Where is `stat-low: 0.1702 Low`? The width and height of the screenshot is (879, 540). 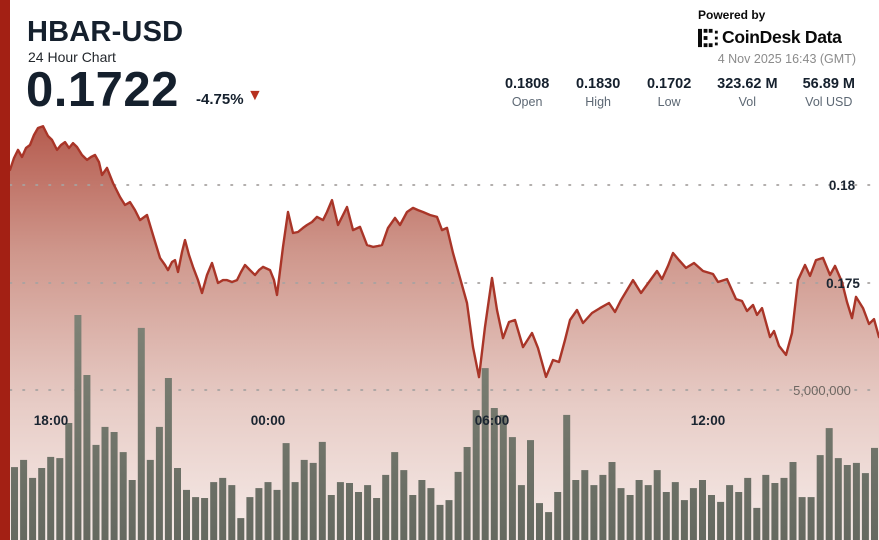 stat-low: 0.1702 Low is located at coordinates (669, 92).